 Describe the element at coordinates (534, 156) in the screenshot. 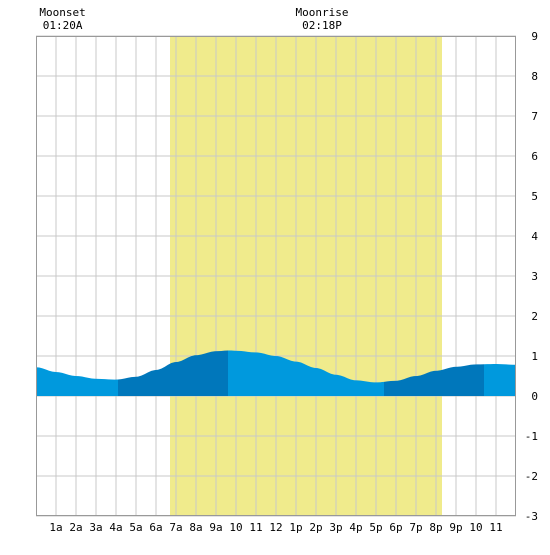

I see `y-tick-label: 6` at that location.